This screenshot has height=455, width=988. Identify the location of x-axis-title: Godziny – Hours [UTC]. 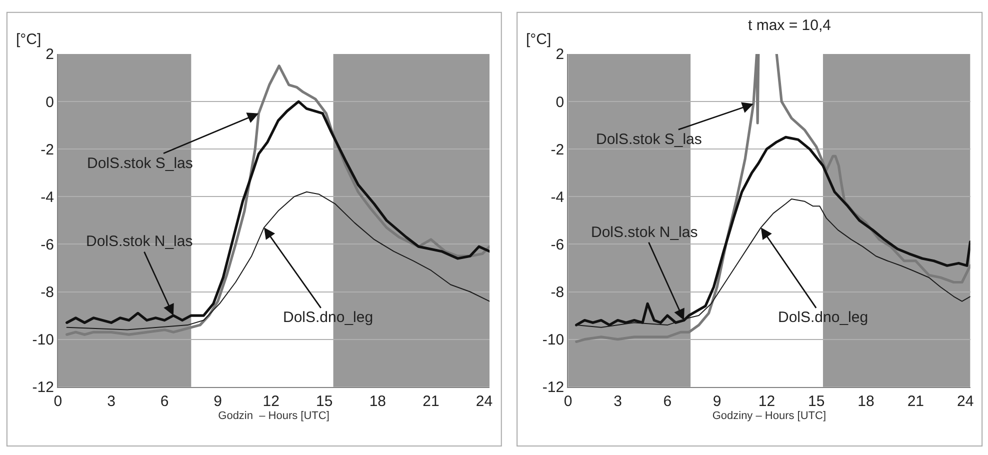
(769, 416).